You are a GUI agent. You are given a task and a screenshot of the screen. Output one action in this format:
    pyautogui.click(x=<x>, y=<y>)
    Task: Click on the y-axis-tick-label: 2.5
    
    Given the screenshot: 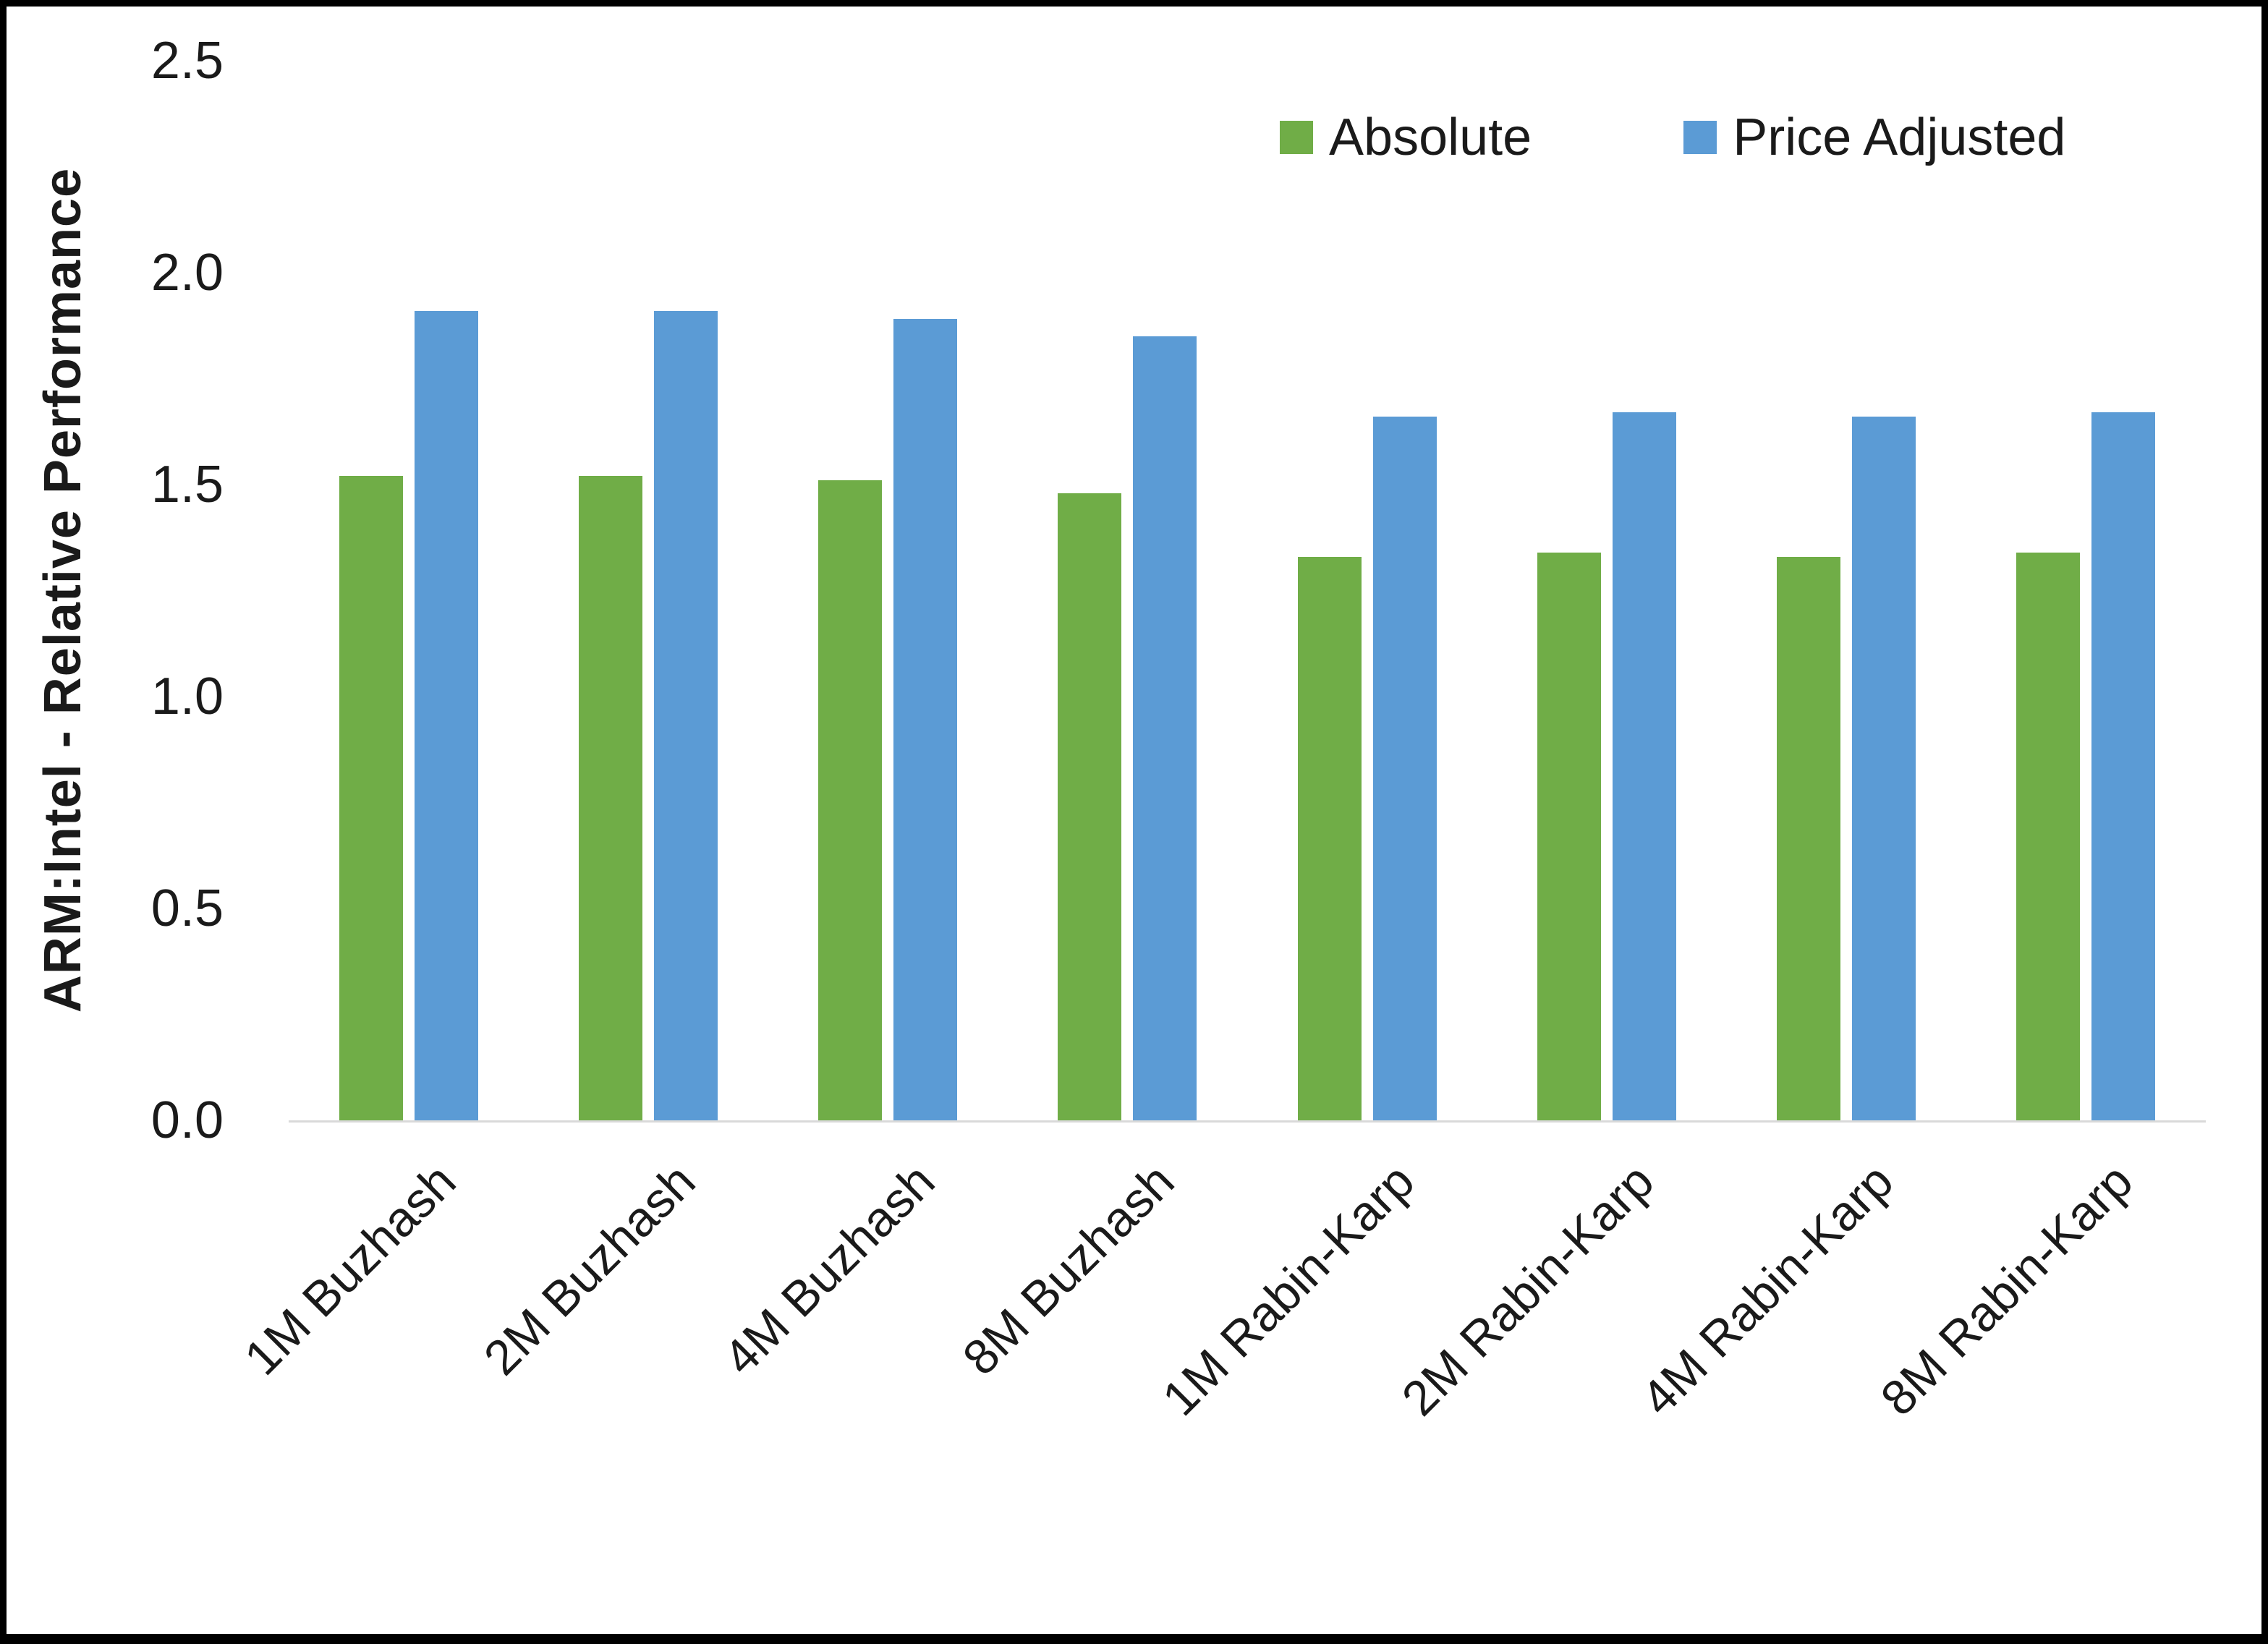 What is the action you would take?
    pyautogui.click(x=187, y=61)
    